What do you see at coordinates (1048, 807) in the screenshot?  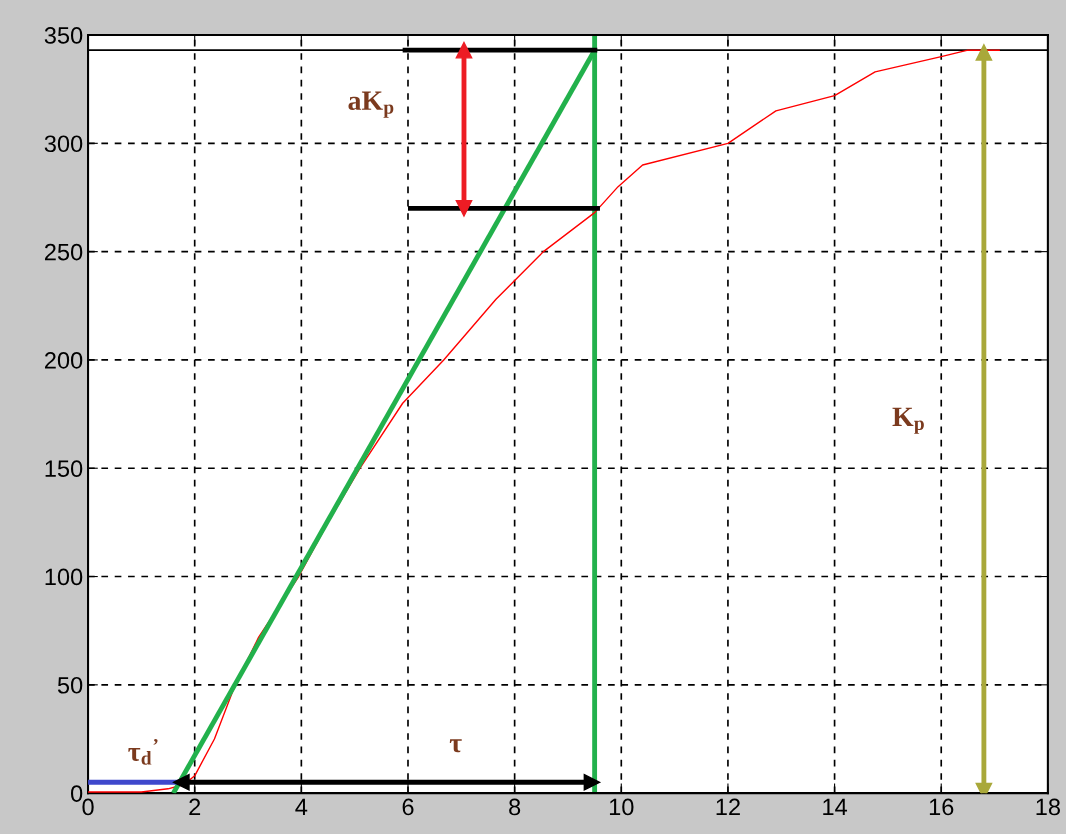 I see `x-tick-label: 18` at bounding box center [1048, 807].